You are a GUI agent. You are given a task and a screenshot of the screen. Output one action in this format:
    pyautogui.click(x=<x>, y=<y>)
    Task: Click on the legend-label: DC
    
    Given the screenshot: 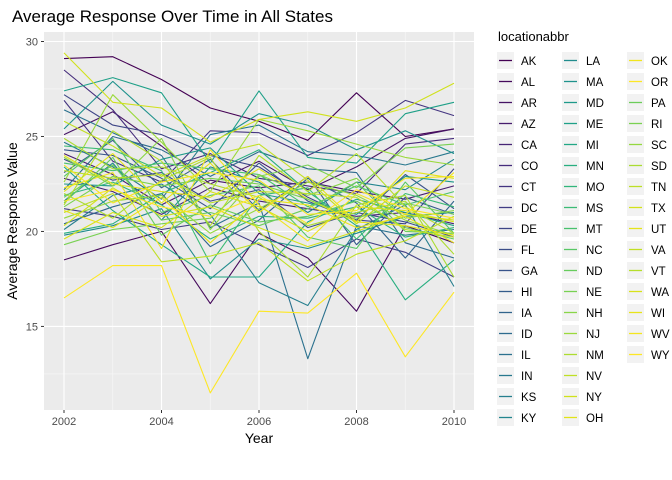 What is the action you would take?
    pyautogui.click(x=529, y=209)
    